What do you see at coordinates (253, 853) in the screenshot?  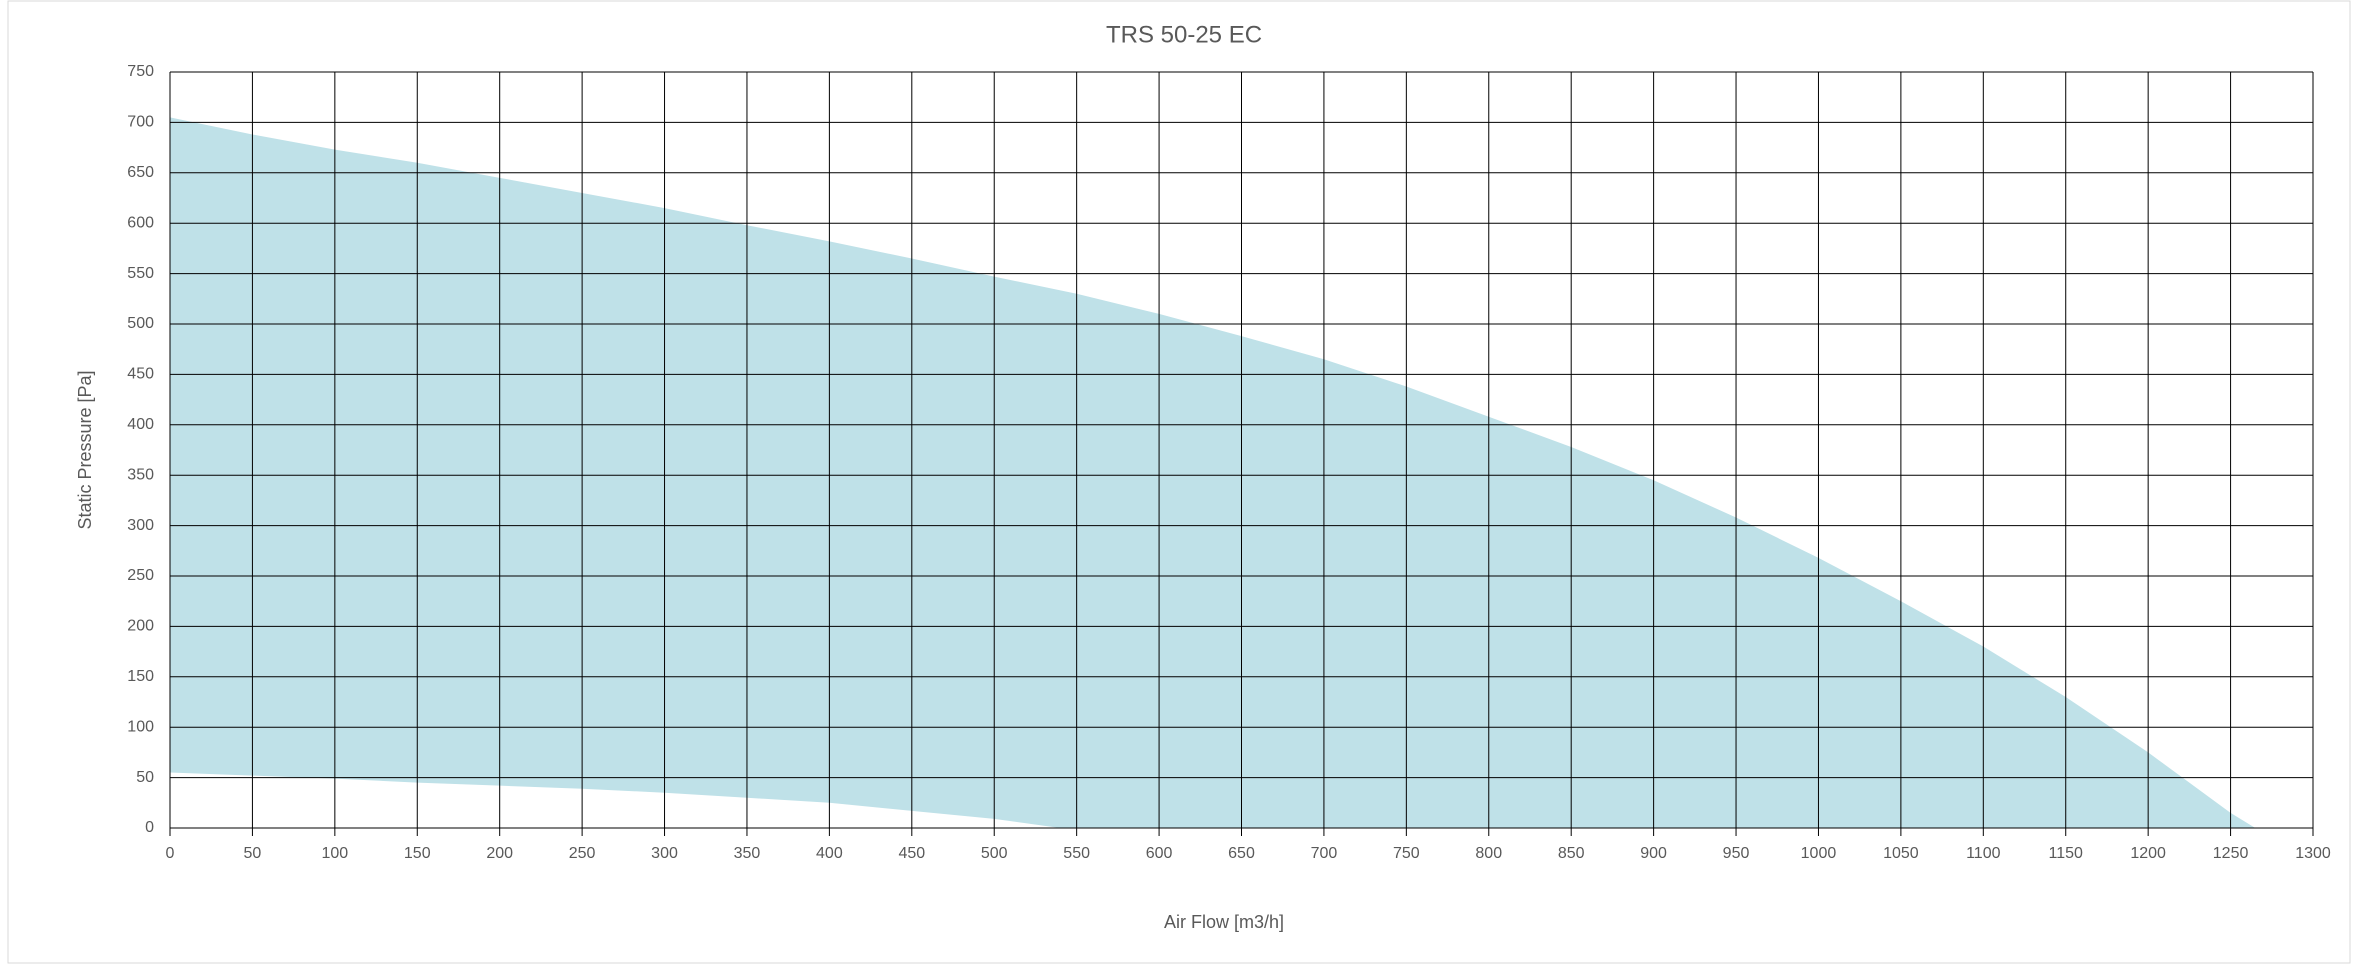 I see `x-tick-label: 50` at bounding box center [253, 853].